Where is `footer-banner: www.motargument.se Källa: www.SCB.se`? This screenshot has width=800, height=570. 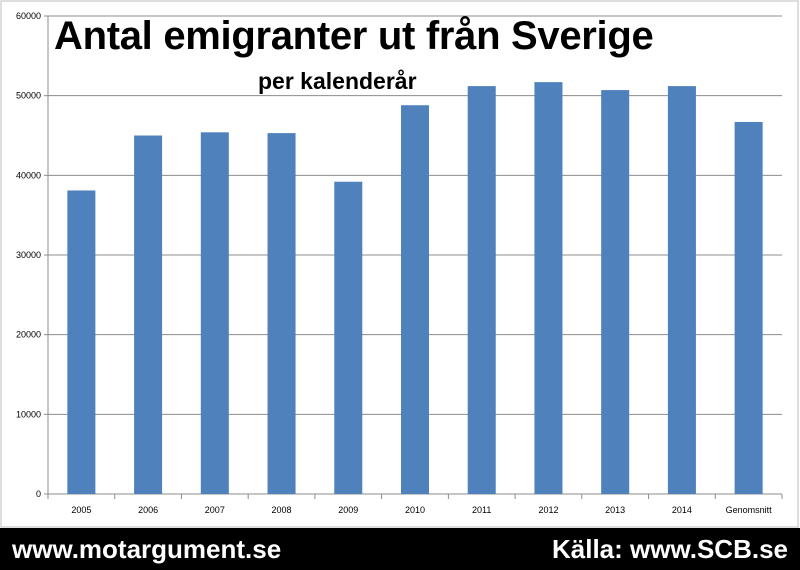 footer-banner: www.motargument.se Källa: www.SCB.se is located at coordinates (400, 549).